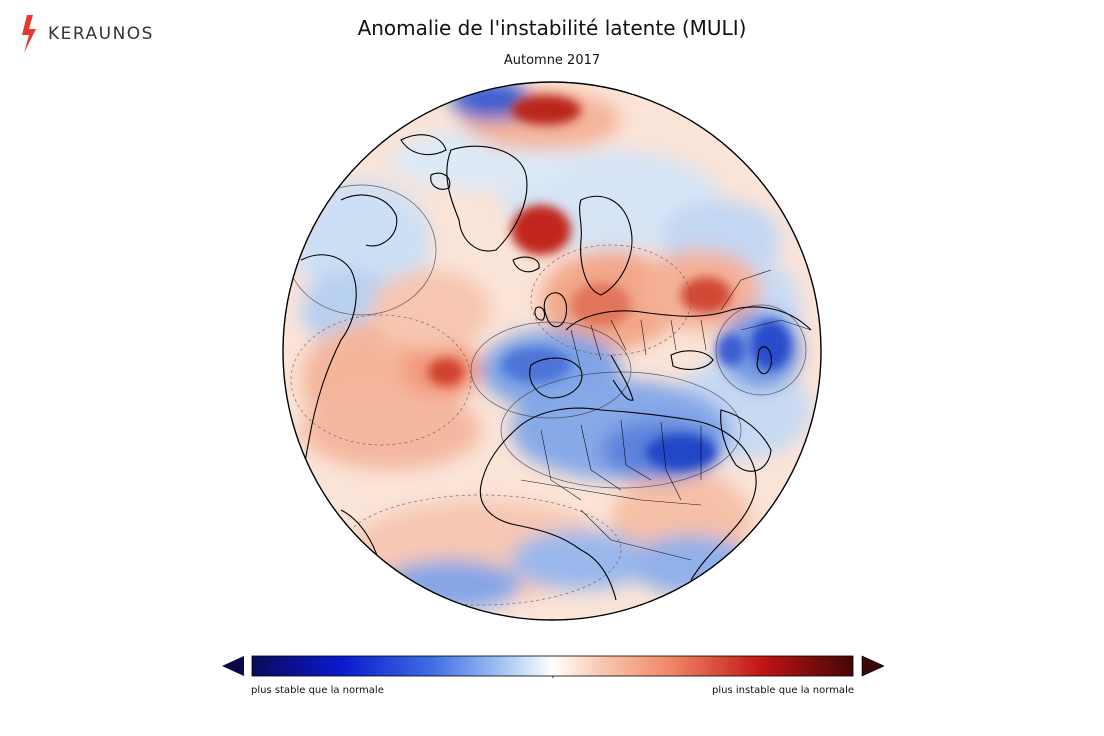 Image resolution: width=1104 pixels, height=736 pixels. I want to click on brand-logo: KERAUNOS, so click(86, 34).